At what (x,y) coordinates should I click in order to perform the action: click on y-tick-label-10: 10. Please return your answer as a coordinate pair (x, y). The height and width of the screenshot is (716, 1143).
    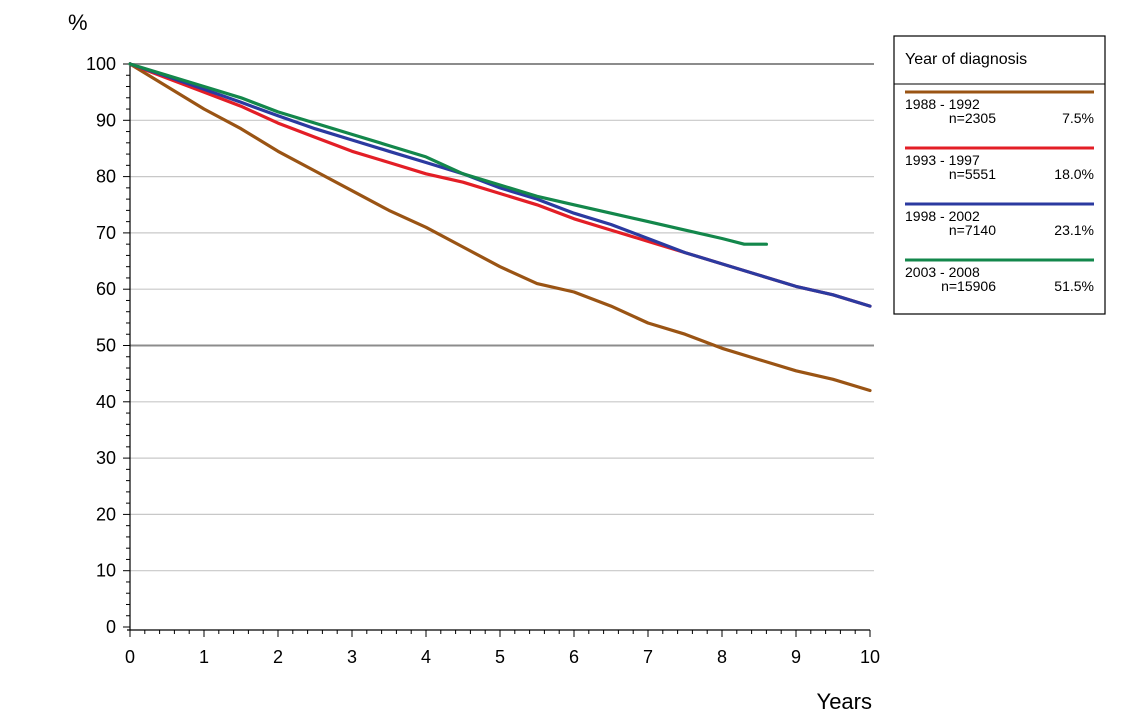
    Looking at the image, I should click on (106, 571).